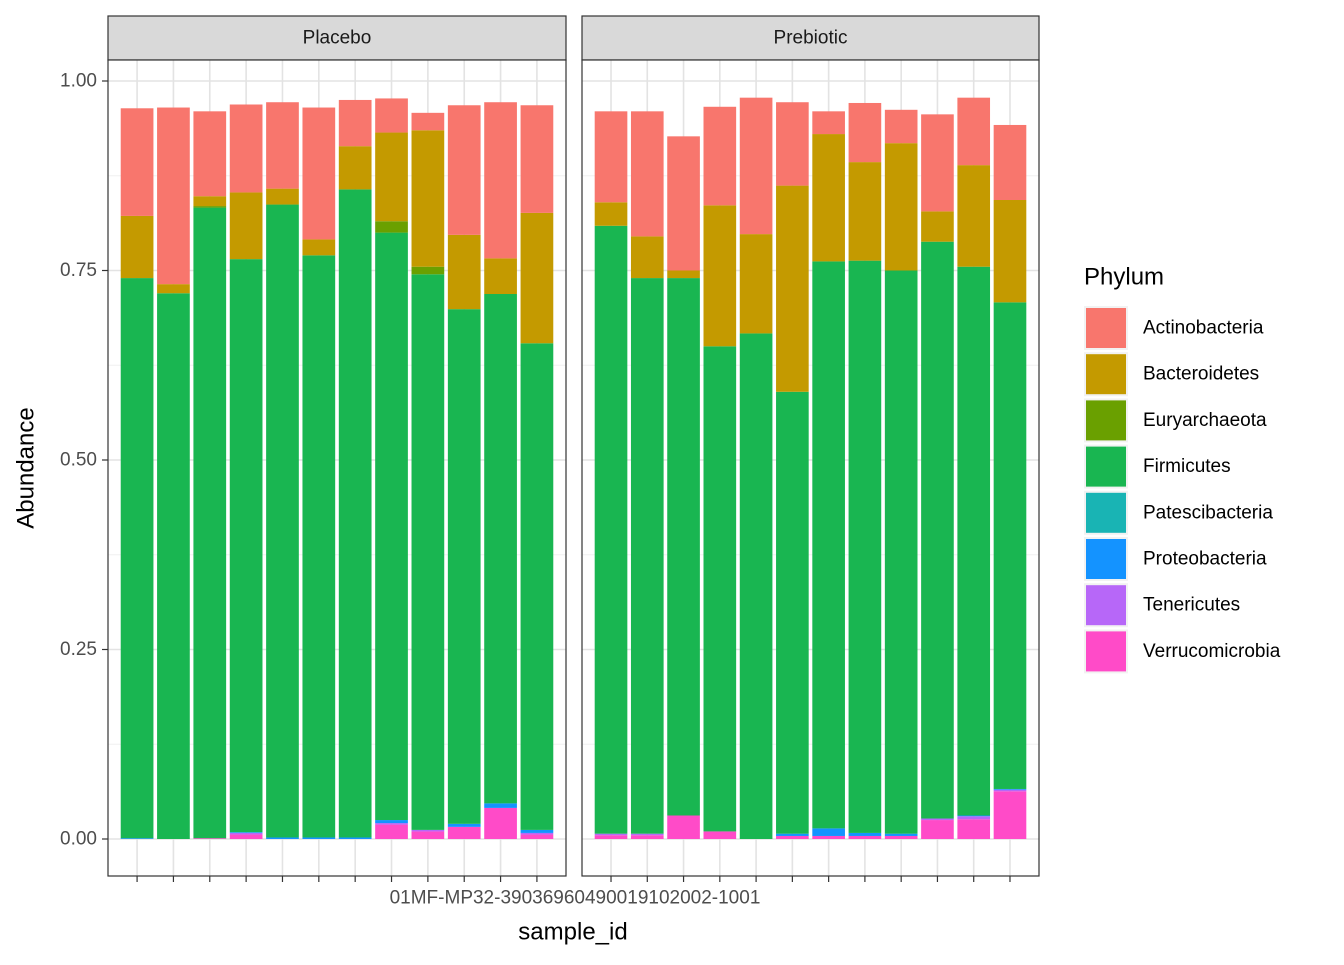 Image resolution: width=1344 pixels, height=965 pixels. Describe the element at coordinates (575, 898) in the screenshot. I see `x-tick-labels-overlapping: 01MF-MP32-39036960490019102002-1001` at that location.